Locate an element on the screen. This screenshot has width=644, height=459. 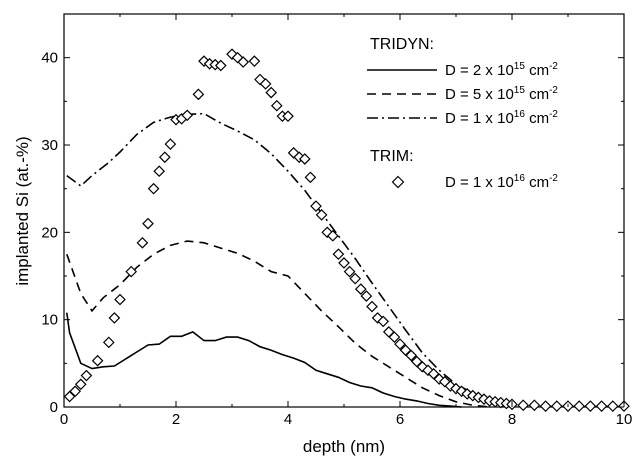
x-tick-label: 6 is located at coordinates (400, 419).